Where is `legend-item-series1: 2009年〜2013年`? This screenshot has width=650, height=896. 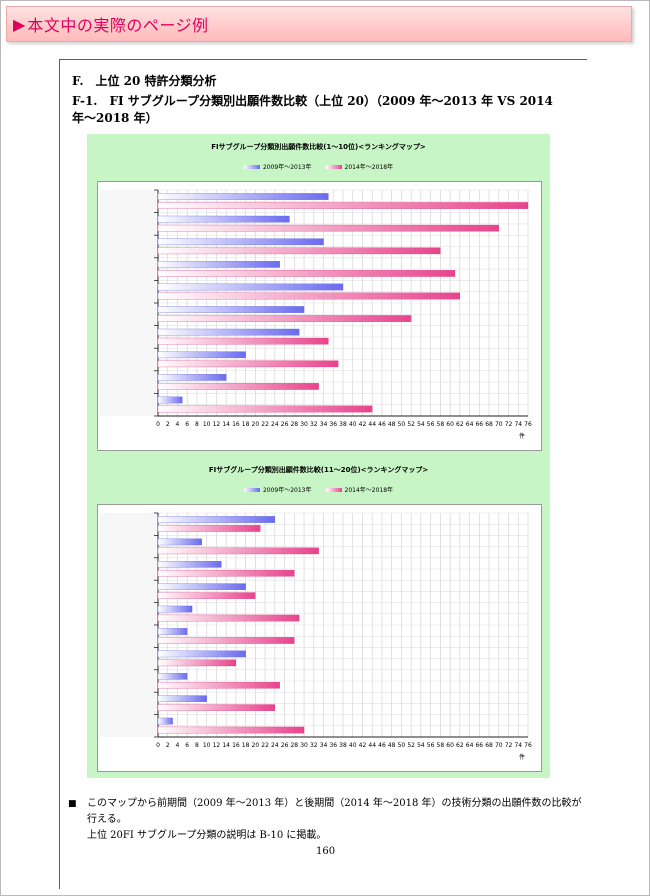 legend-item-series1: 2009年〜2013年 is located at coordinates (277, 166).